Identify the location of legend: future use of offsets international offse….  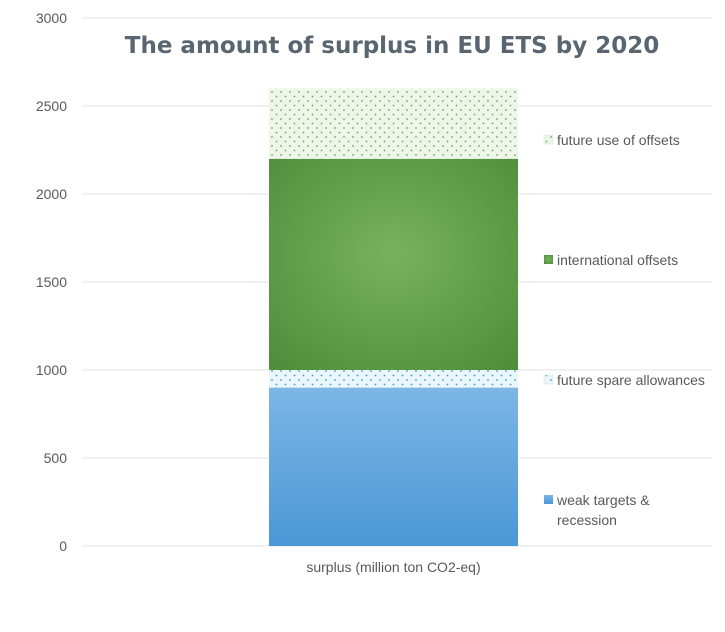
(624, 330).